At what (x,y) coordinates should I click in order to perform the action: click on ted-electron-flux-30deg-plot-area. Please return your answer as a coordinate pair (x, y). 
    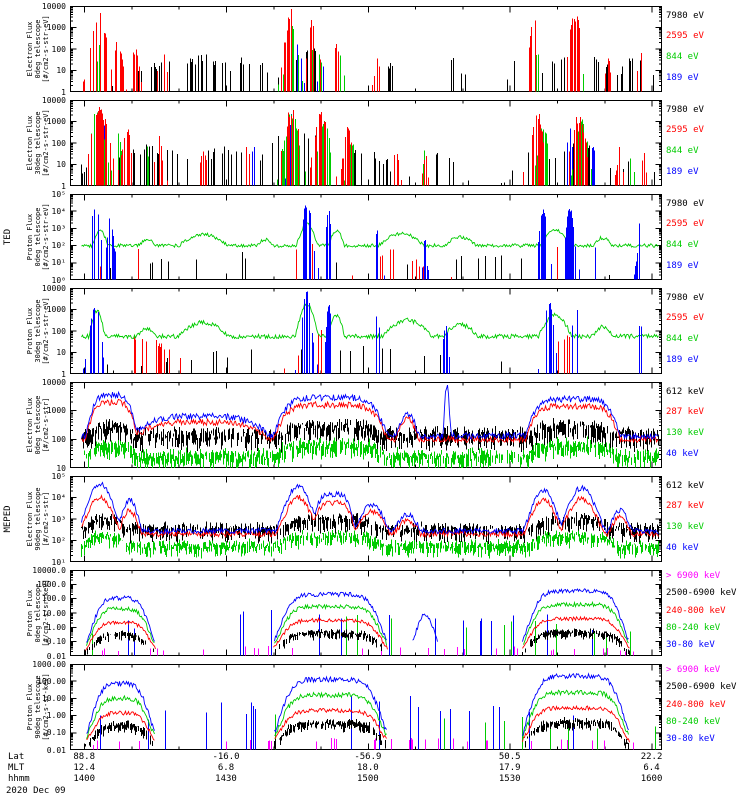
    Looking at the image, I should click on (366, 143).